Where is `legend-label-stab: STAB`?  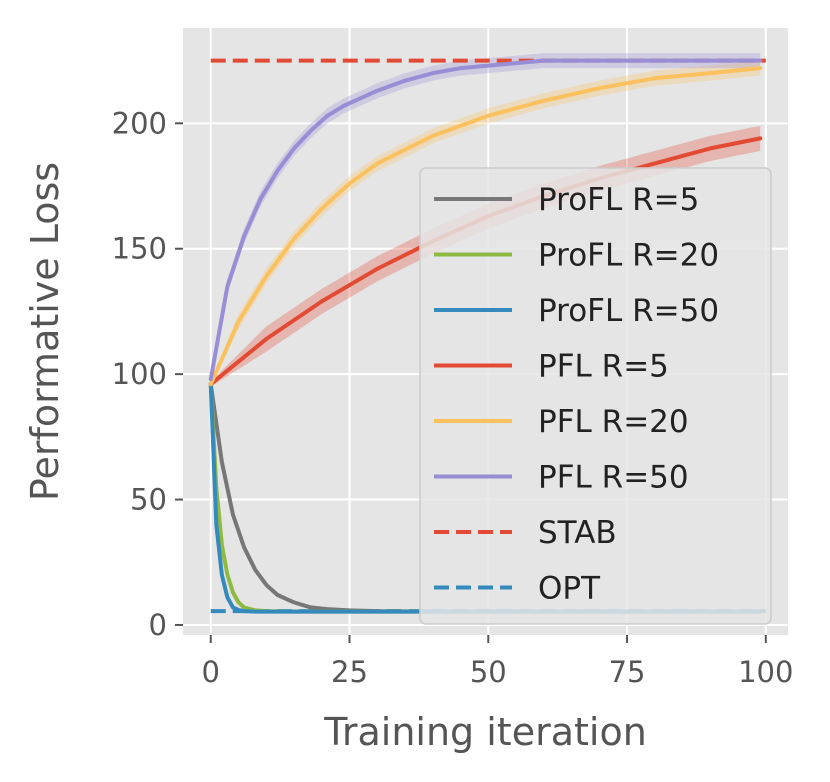 legend-label-stab: STAB is located at coordinates (577, 533).